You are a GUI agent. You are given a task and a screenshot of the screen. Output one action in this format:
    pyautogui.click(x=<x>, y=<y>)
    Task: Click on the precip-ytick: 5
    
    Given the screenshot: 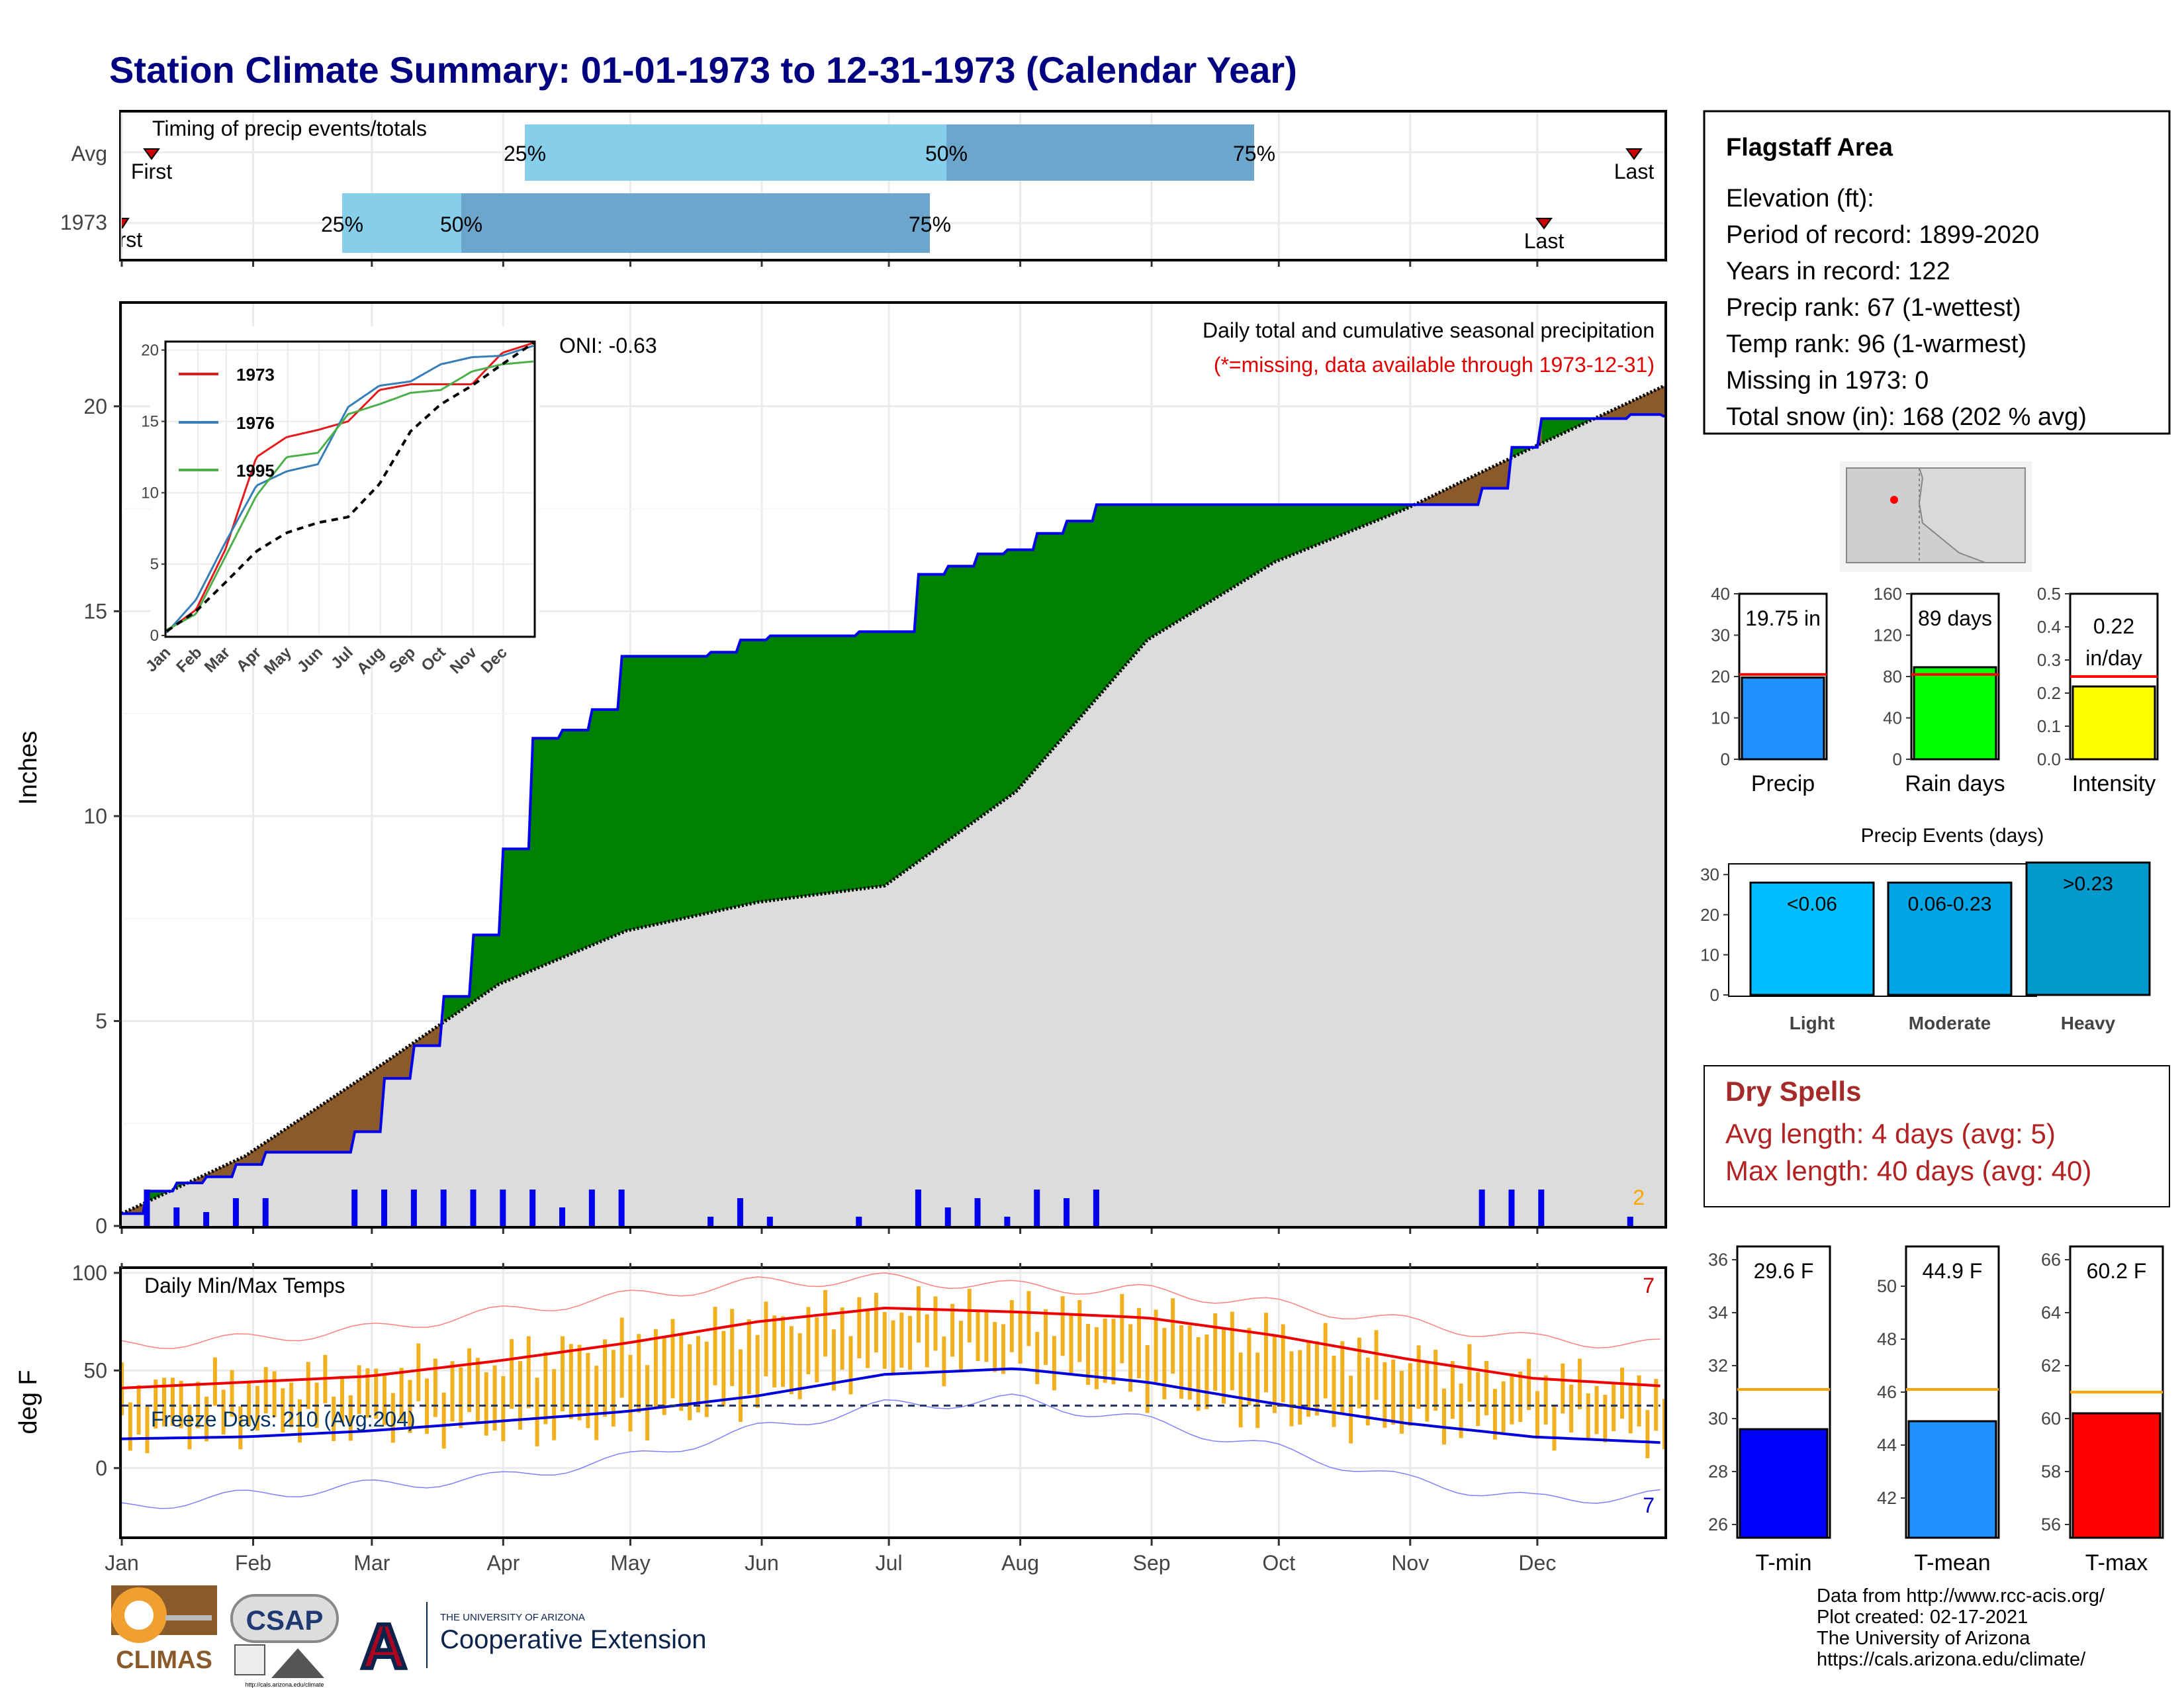 What is the action you would take?
    pyautogui.click(x=101, y=1021)
    